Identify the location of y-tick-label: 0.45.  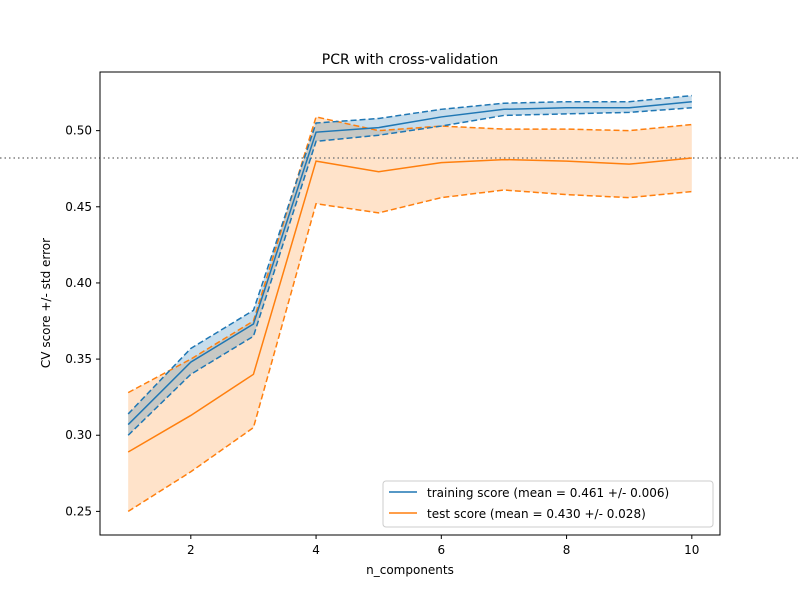
(78, 207).